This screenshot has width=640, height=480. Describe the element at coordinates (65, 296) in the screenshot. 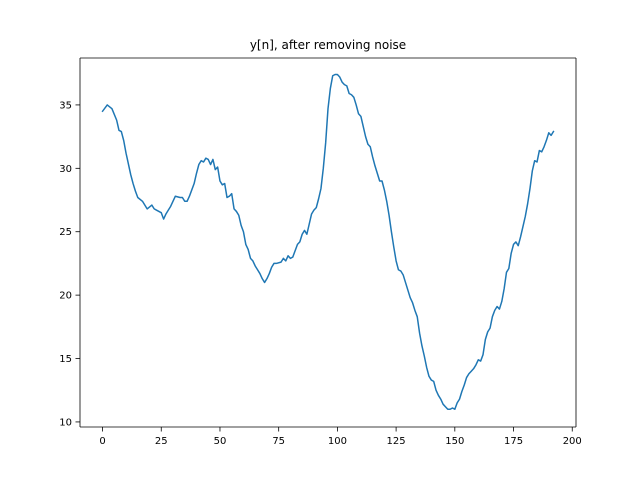

I see `y-tick-label: 20` at that location.